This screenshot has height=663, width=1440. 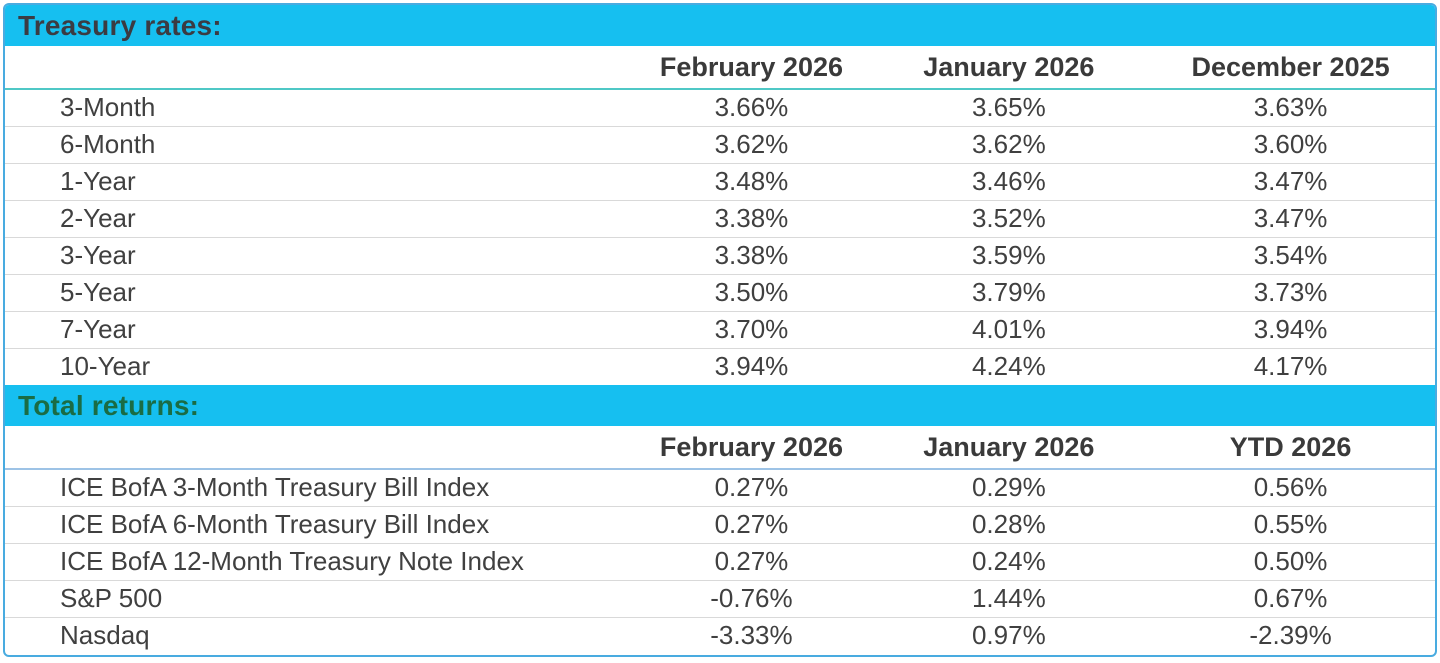 What do you see at coordinates (109, 405) in the screenshot?
I see `total-returns-section-title: Total returns:` at bounding box center [109, 405].